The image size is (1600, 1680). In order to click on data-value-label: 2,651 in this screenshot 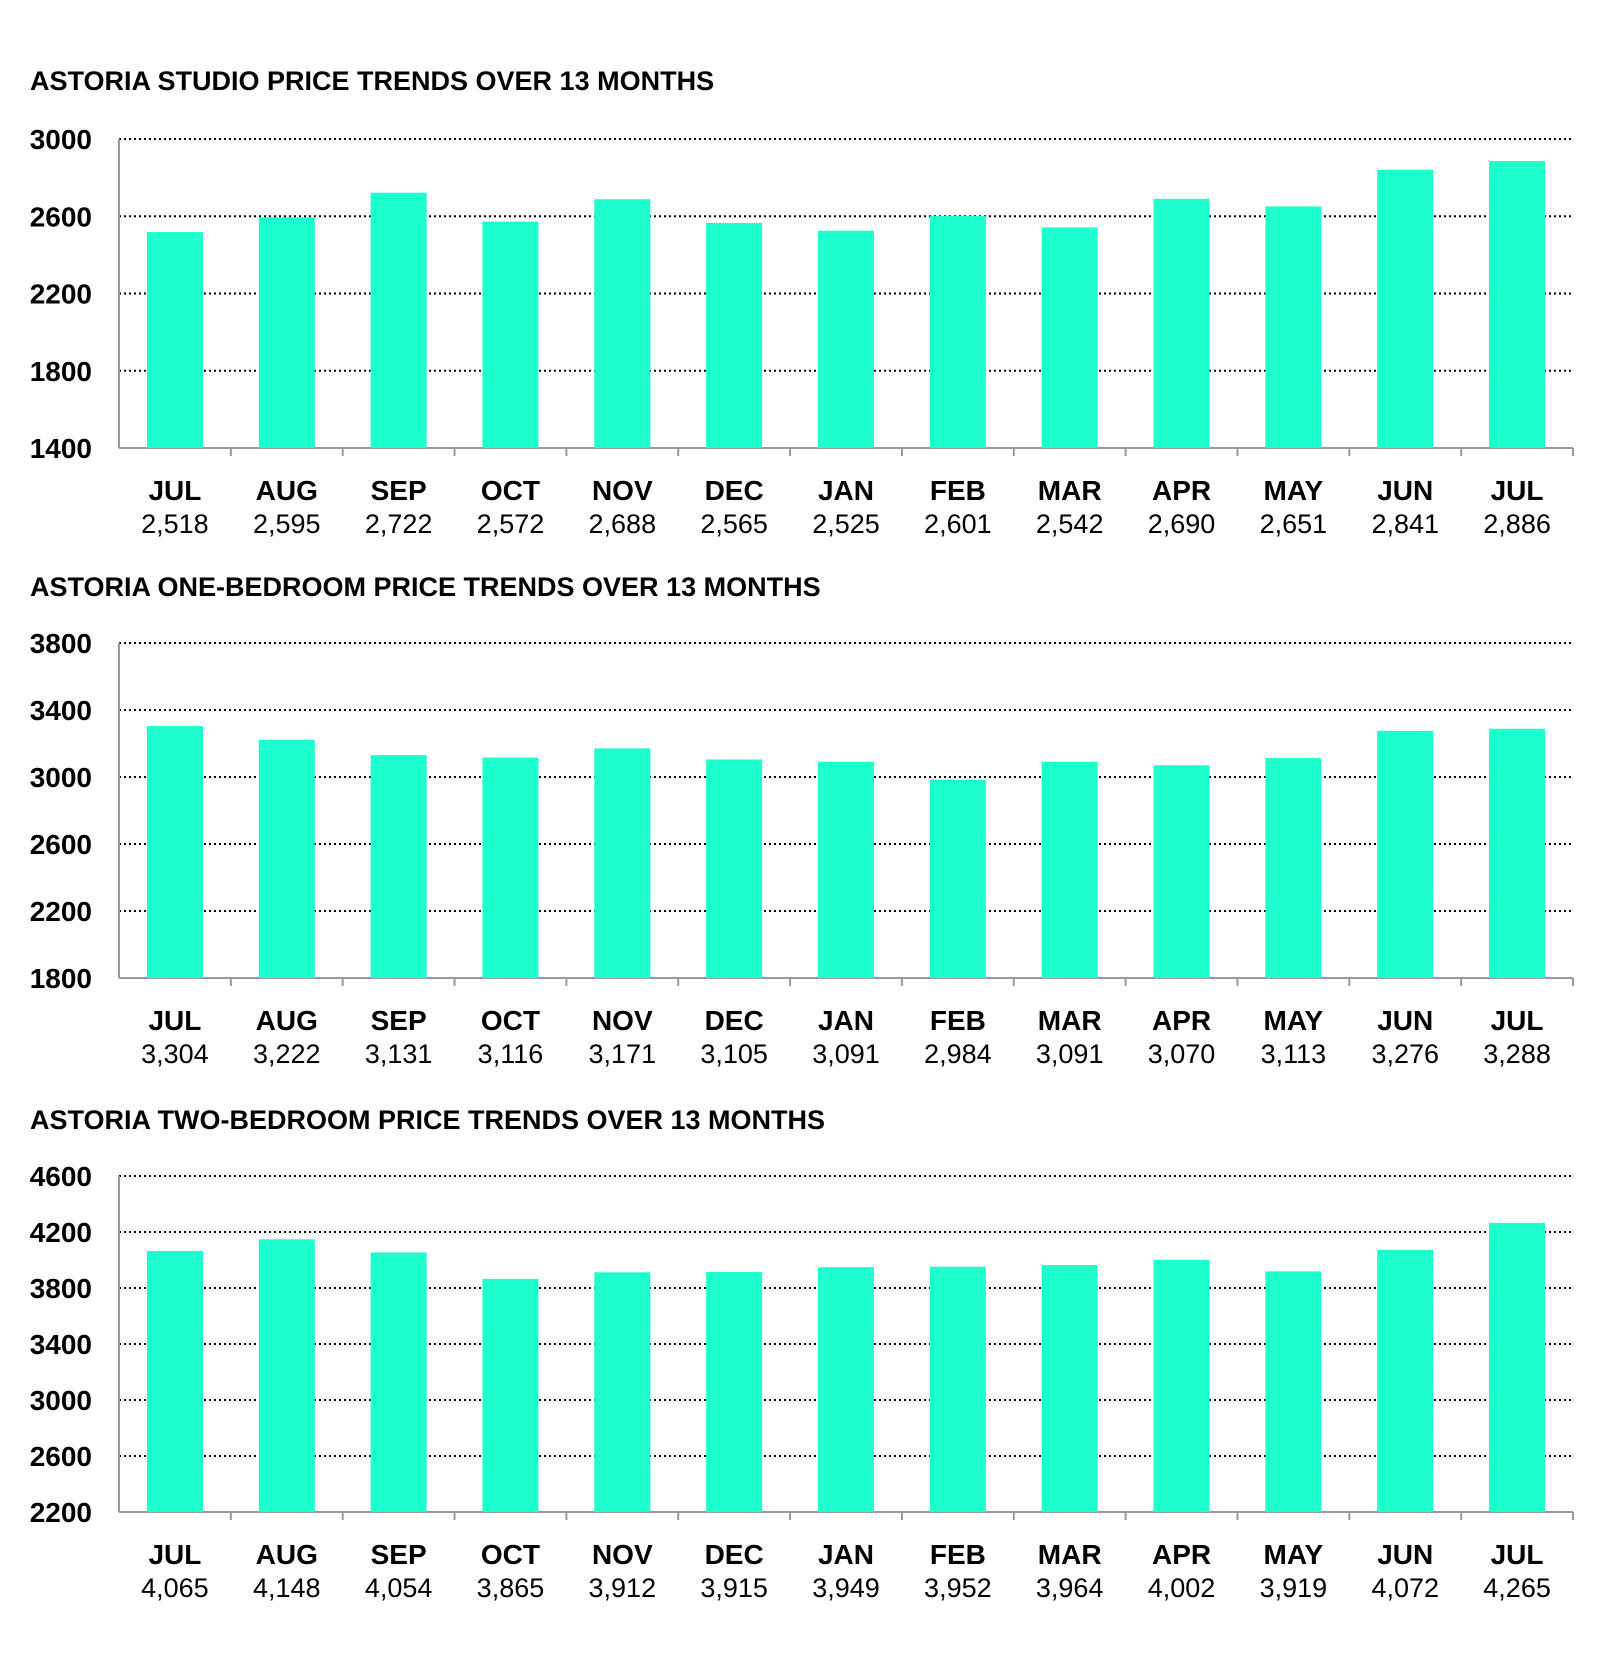, I will do `click(1294, 524)`.